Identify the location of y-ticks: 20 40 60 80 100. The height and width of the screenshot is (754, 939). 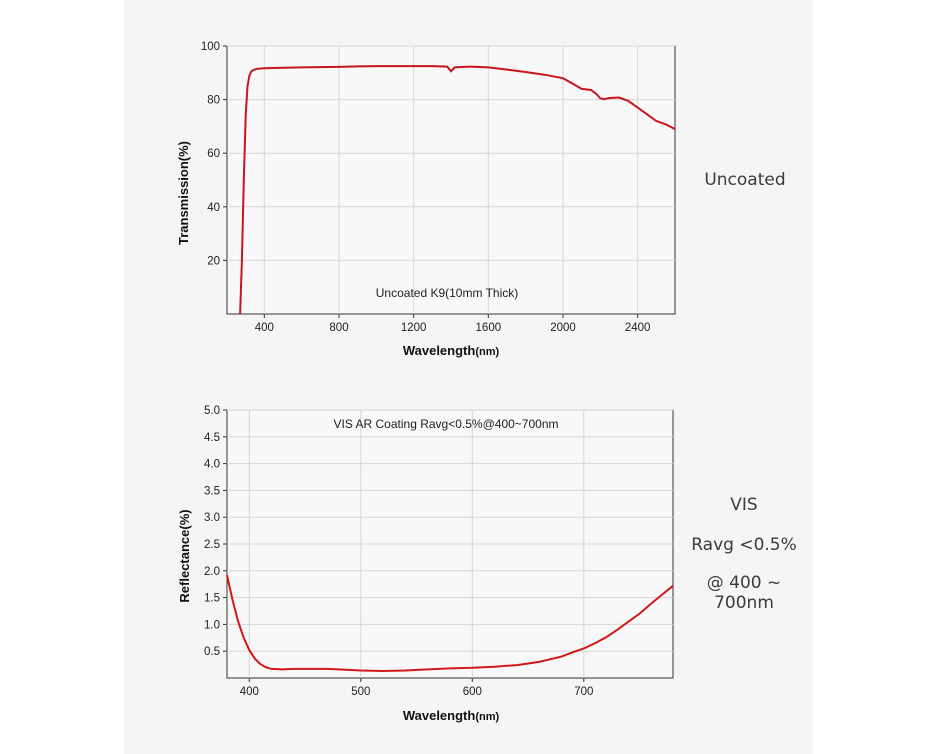
(214, 154).